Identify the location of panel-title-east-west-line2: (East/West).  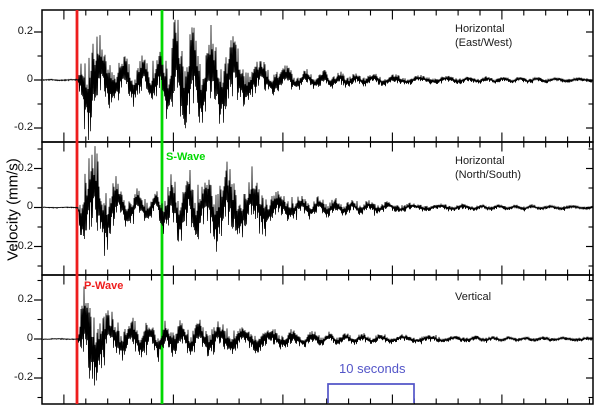
(484, 43).